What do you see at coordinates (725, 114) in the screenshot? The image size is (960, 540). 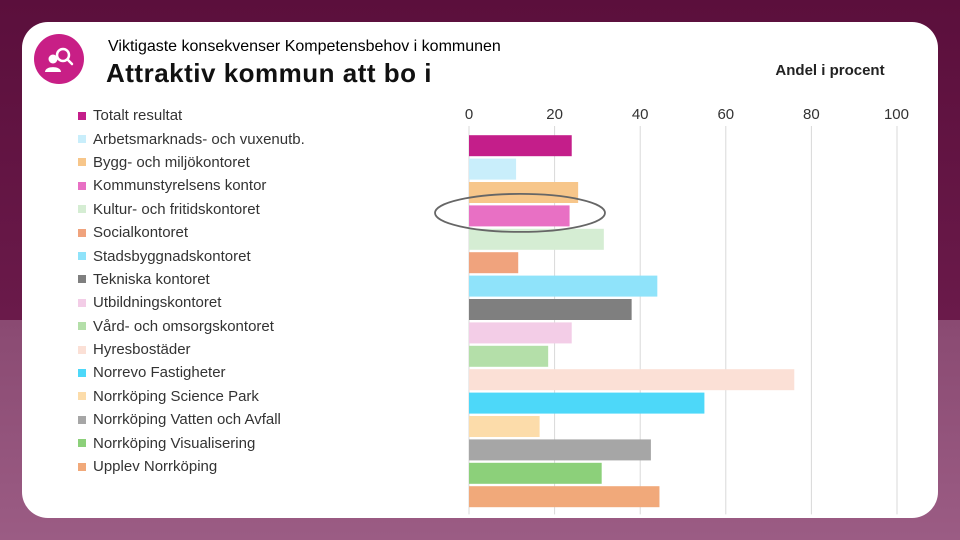 I see `x-tick-label: 60` at bounding box center [725, 114].